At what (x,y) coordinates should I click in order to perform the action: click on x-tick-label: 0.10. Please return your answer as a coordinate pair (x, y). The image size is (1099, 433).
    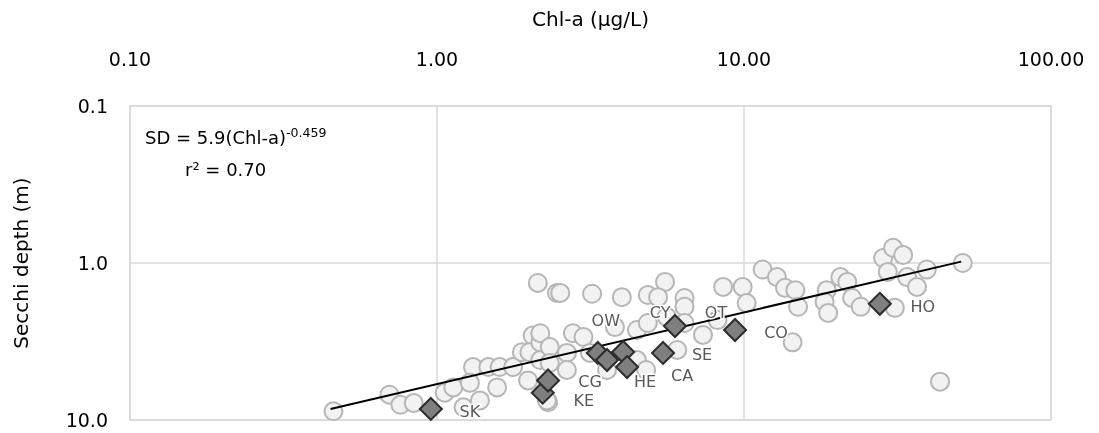
    Looking at the image, I should click on (130, 59).